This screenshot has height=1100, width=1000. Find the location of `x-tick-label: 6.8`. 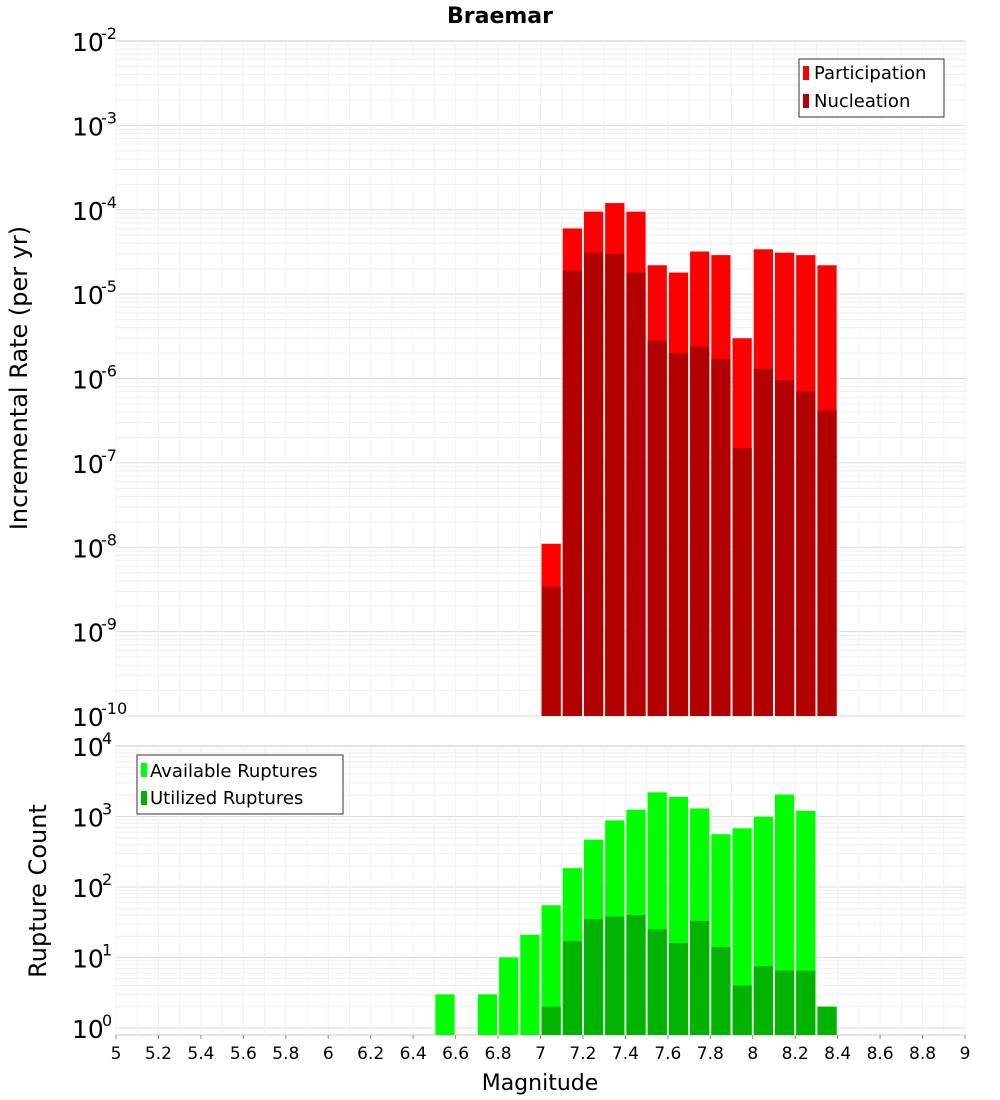

x-tick-label: 6.8 is located at coordinates (498, 1054).